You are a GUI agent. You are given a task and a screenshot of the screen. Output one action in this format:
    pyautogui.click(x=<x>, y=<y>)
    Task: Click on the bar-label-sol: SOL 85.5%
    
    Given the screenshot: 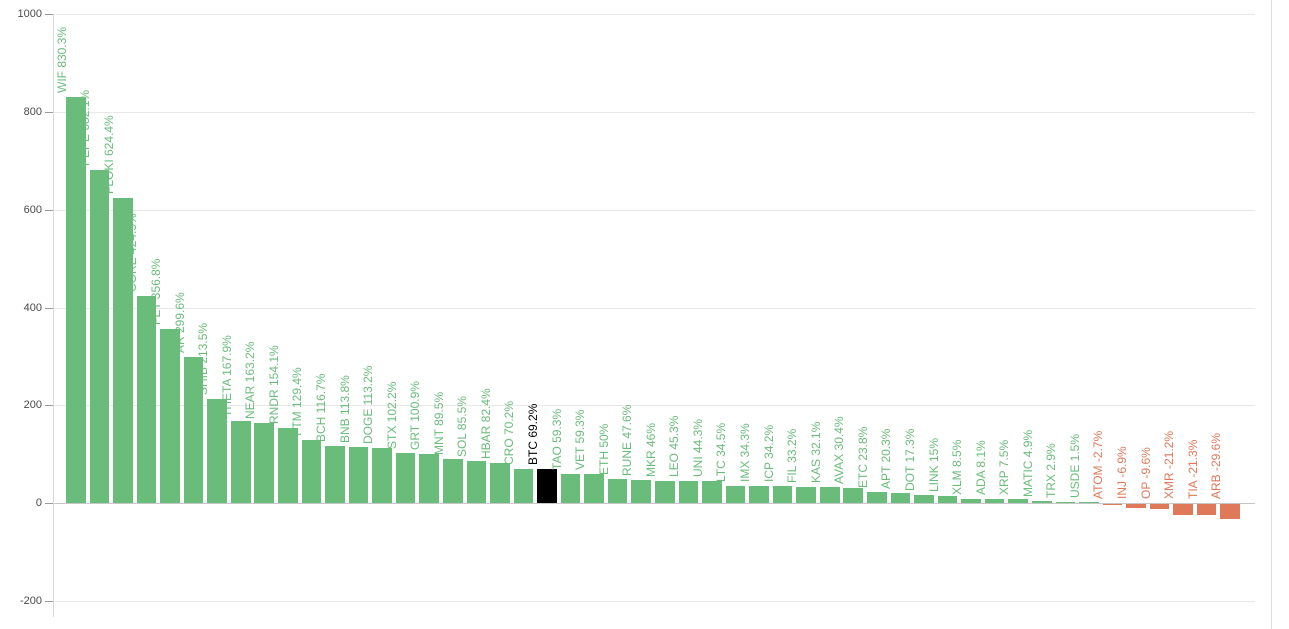 What is the action you would take?
    pyautogui.click(x=462, y=427)
    